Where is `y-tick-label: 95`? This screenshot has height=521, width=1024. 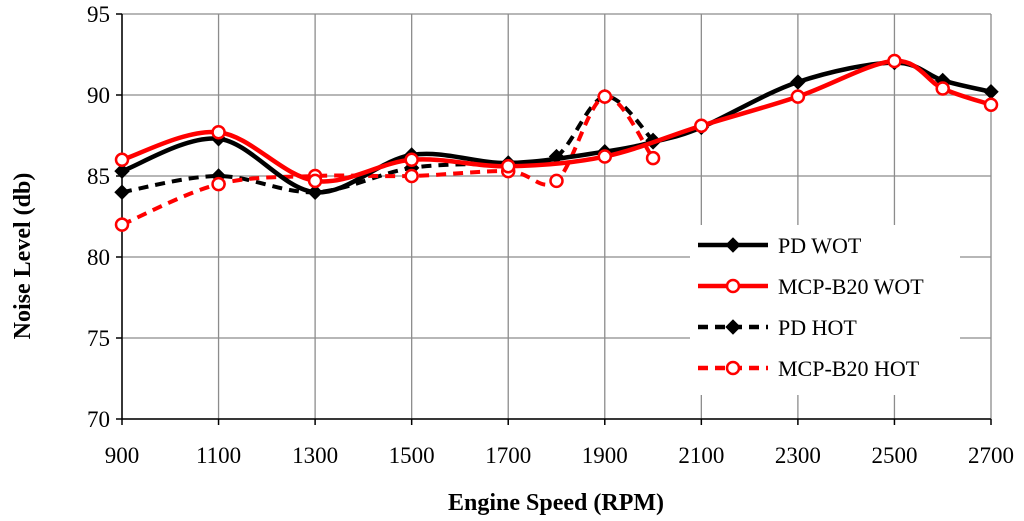
y-tick-label: 95 is located at coordinates (98, 14).